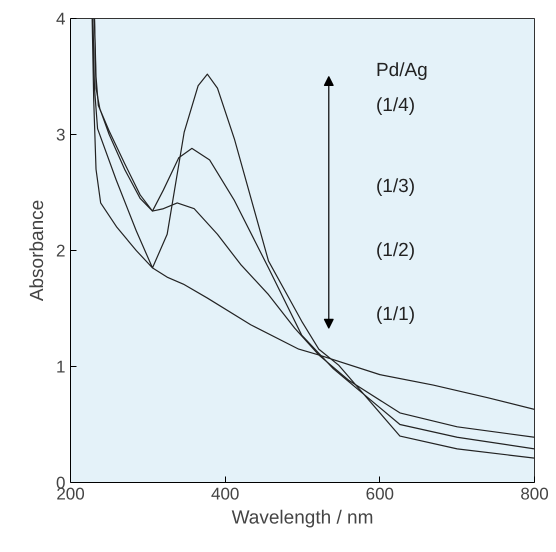  Describe the element at coordinates (61, 367) in the screenshot. I see `y-tick-label: 1` at that location.